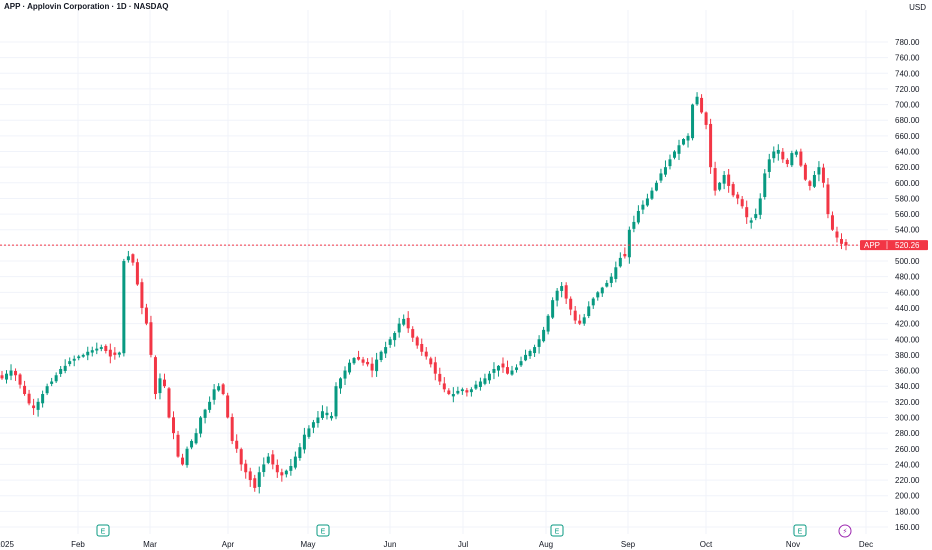 Image resolution: width=932 pixels, height=550 pixels. What do you see at coordinates (228, 544) in the screenshot?
I see `x-tick-label: Apr` at bounding box center [228, 544].